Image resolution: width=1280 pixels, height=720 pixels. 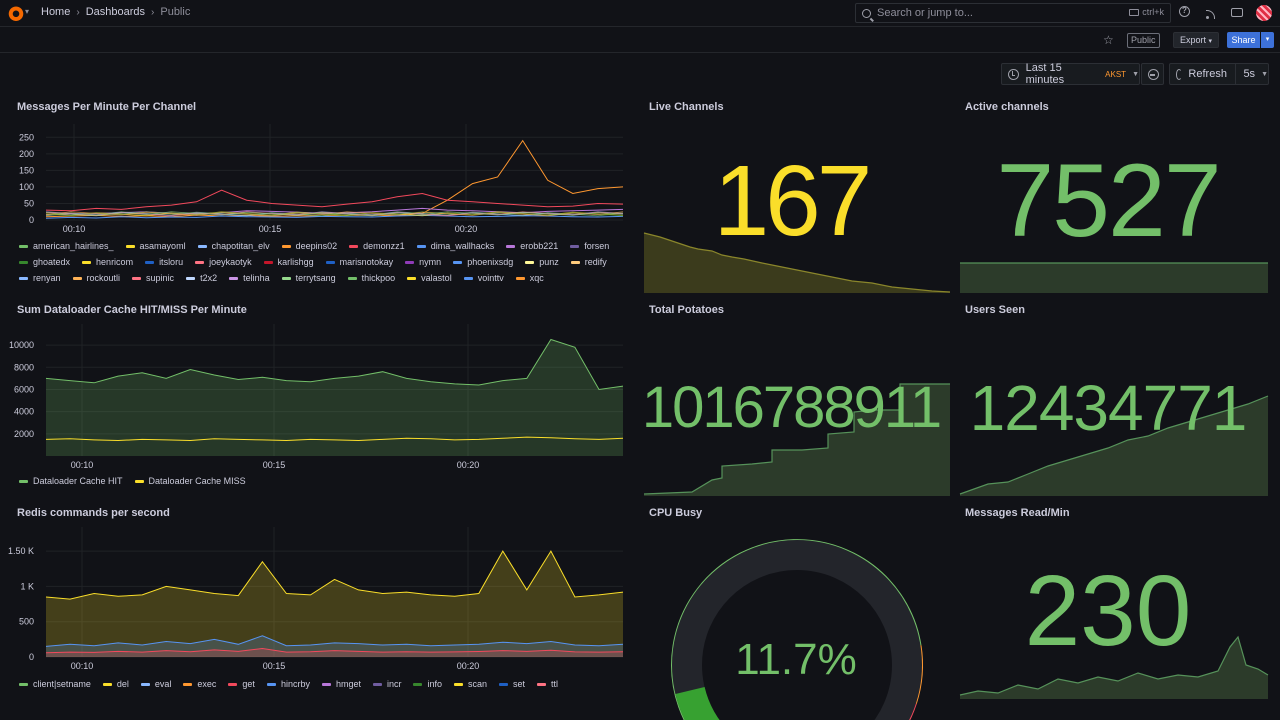 I want to click on legend-item: eval, so click(x=156, y=684).